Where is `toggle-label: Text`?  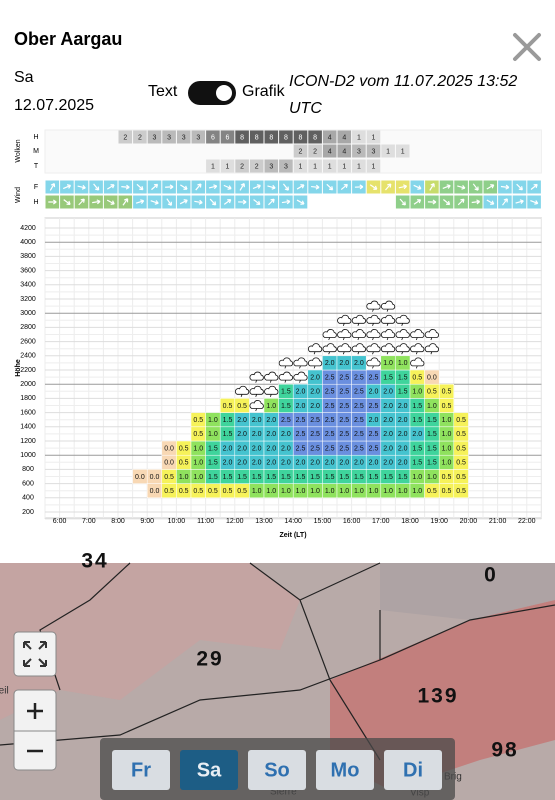
toggle-label: Text is located at coordinates (163, 91).